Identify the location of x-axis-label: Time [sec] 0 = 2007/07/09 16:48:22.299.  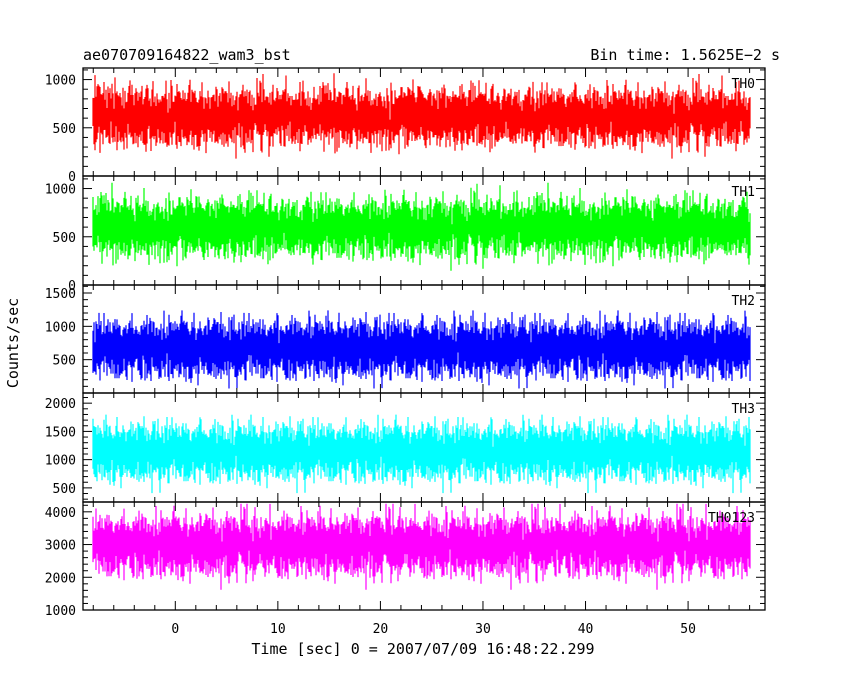
(422, 649).